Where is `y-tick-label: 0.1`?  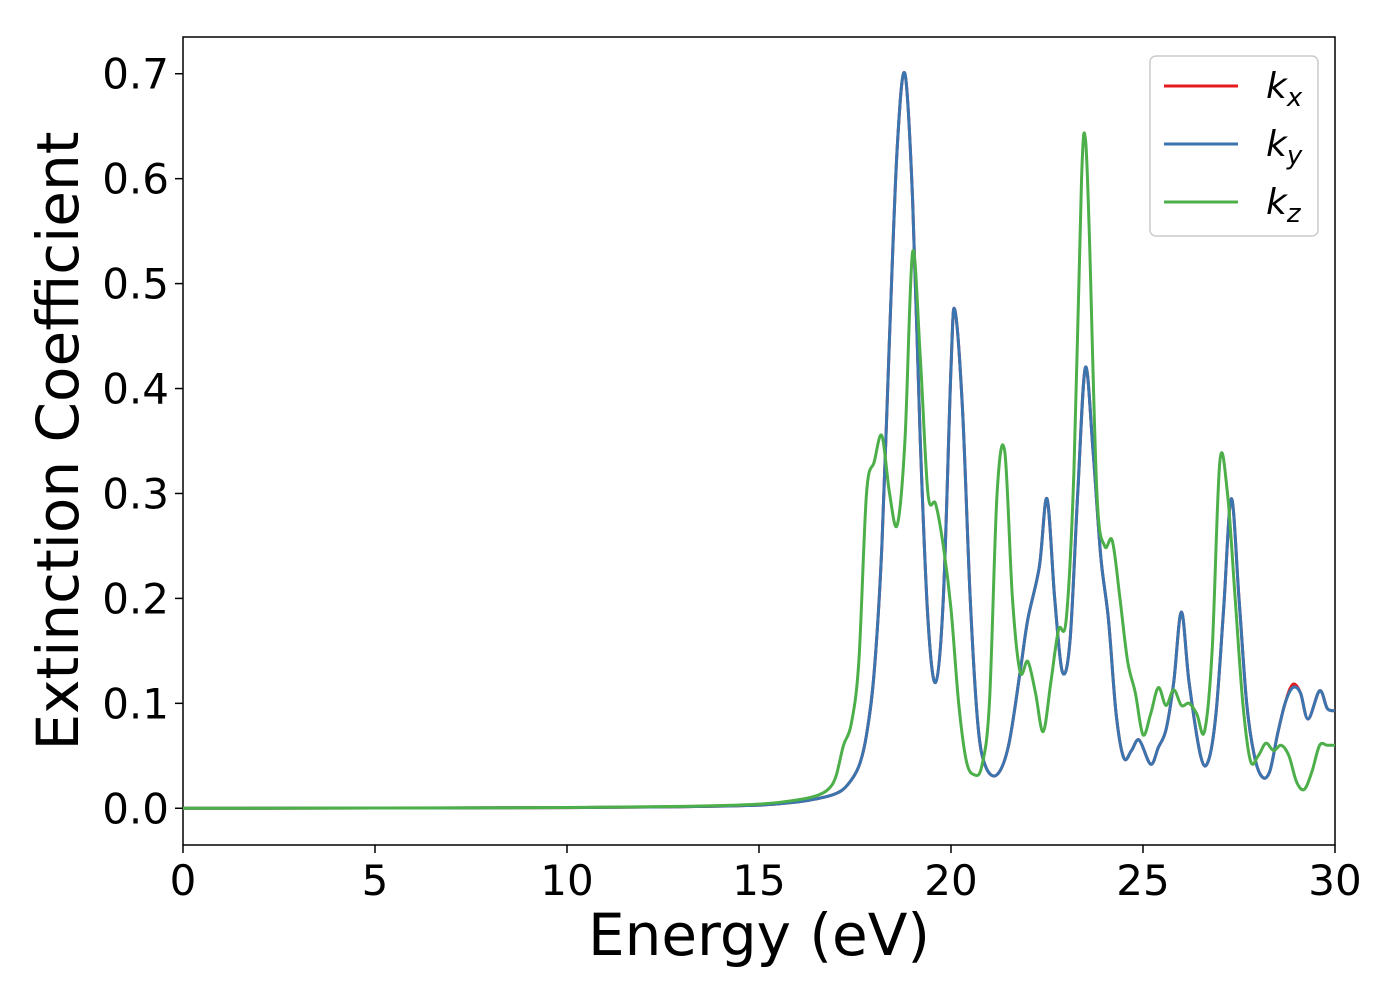
y-tick-label: 0.1 is located at coordinates (135, 703).